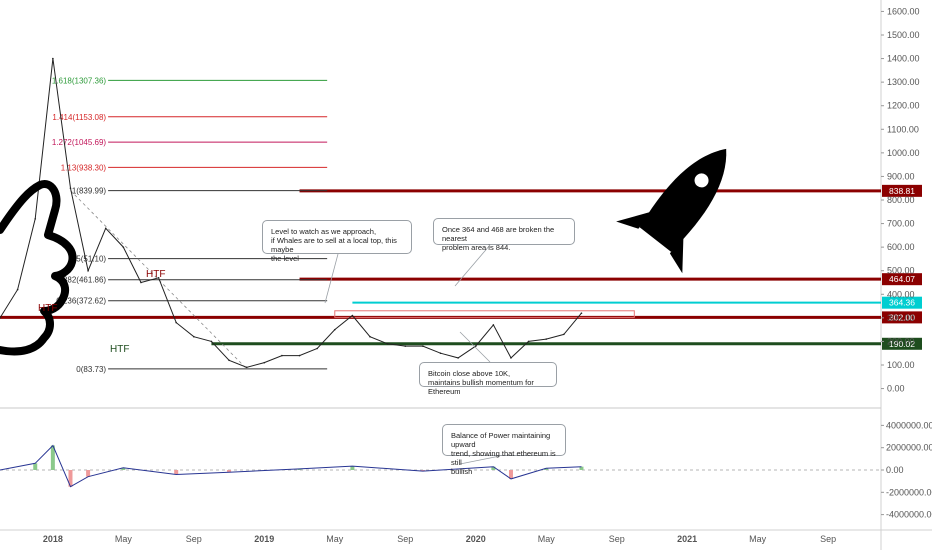 The image size is (932, 550). Describe the element at coordinates (484, 314) in the screenshot. I see `resistance-zone` at that location.